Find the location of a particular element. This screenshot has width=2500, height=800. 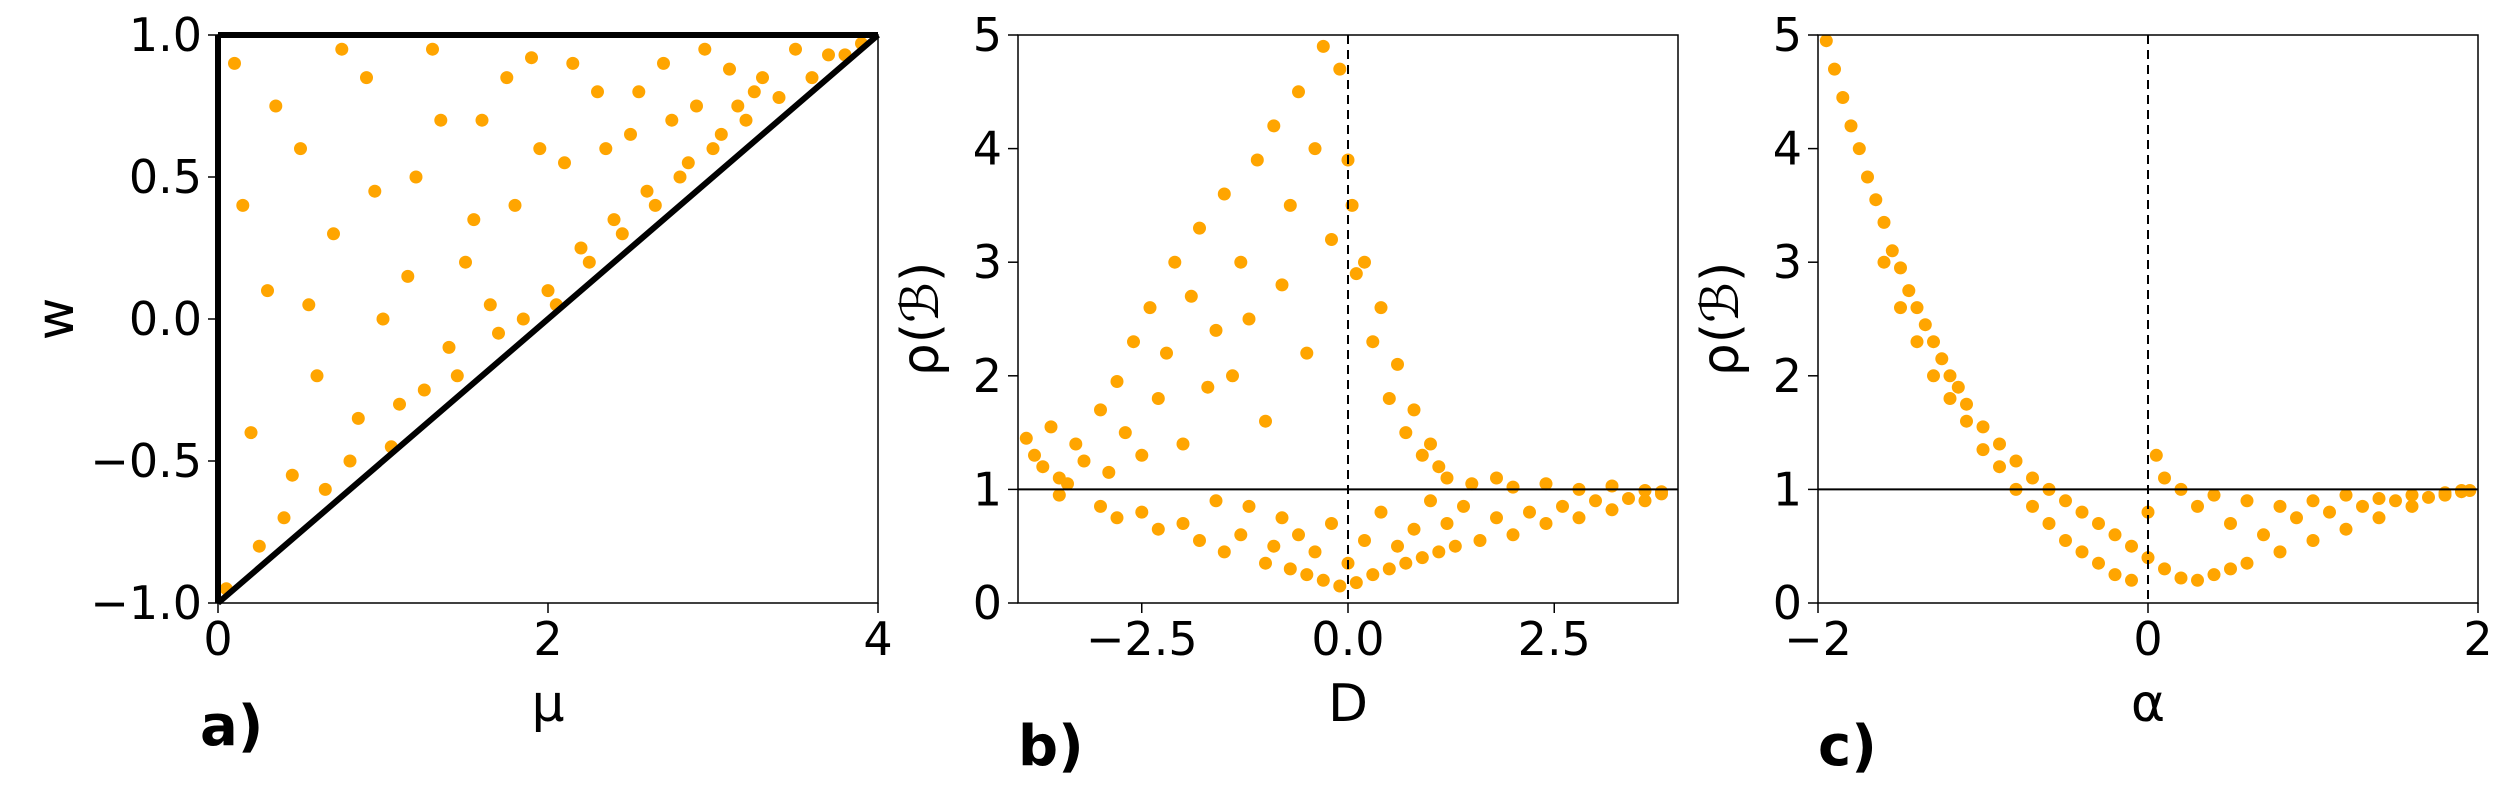

x-tick-label: 2.5 is located at coordinates (1554, 639).